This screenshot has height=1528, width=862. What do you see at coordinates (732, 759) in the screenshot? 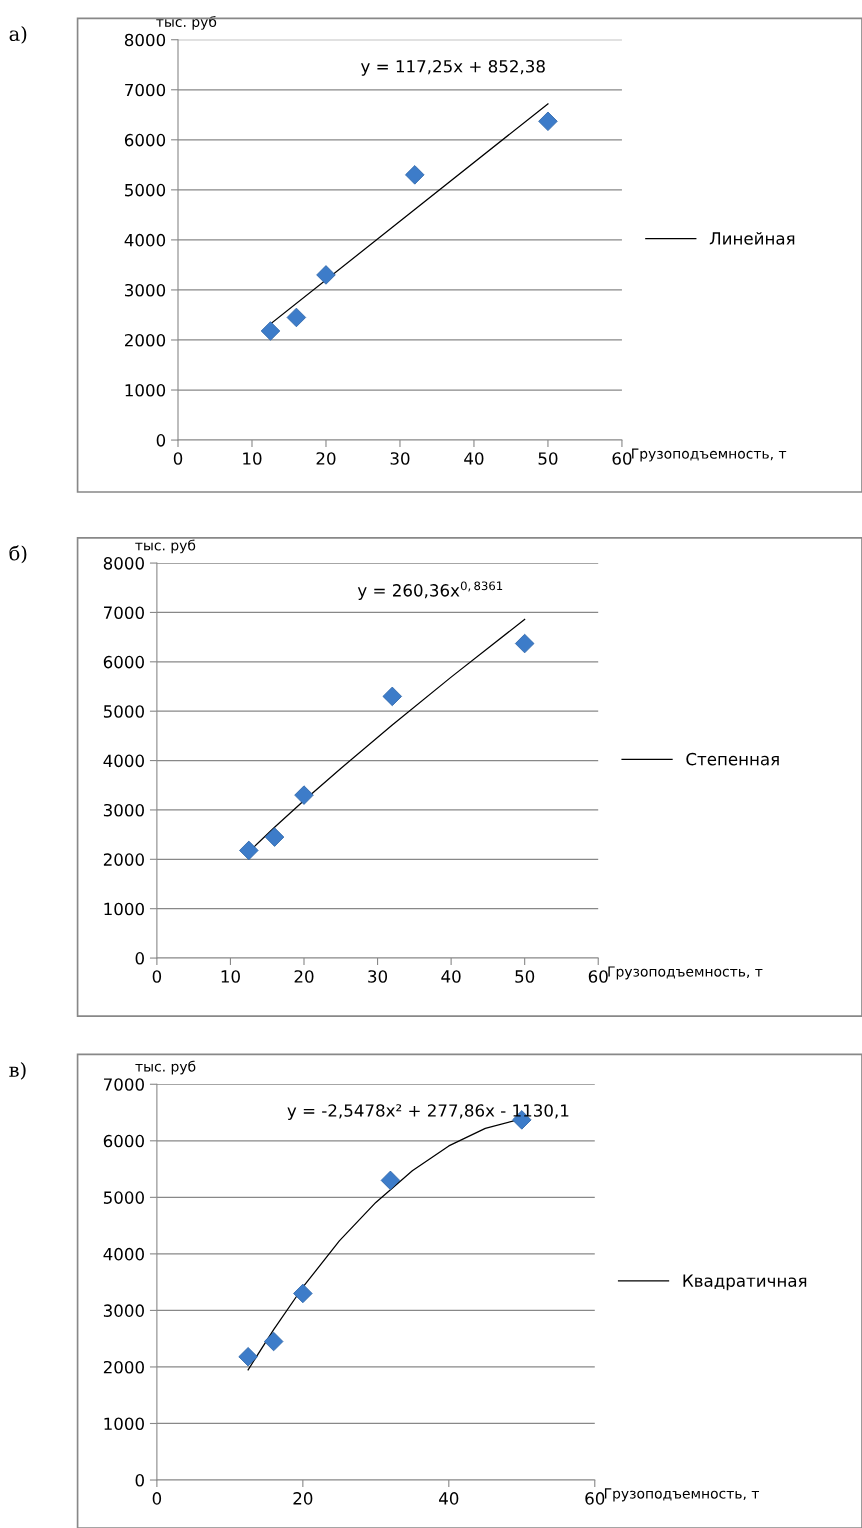
I see `legend-label: Степенная` at bounding box center [732, 759].